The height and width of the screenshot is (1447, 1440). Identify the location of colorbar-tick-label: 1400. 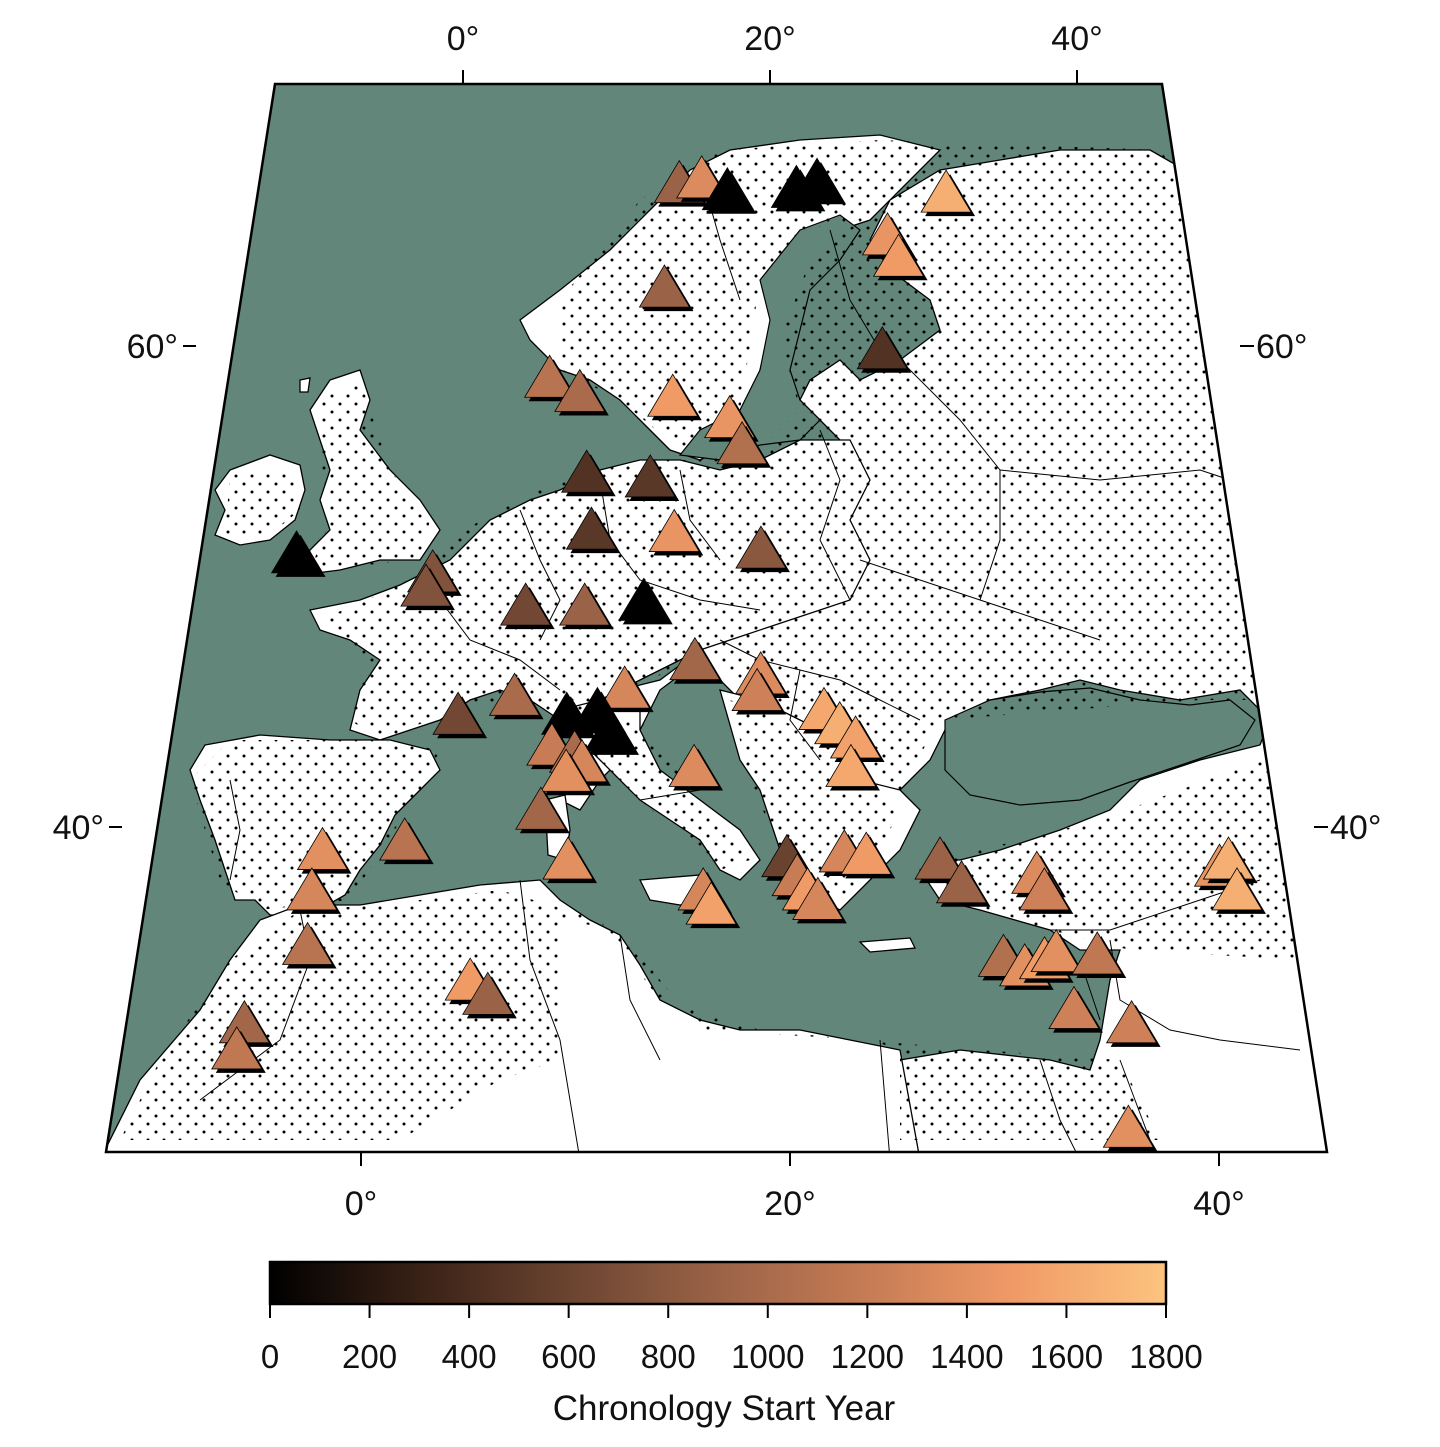
(966, 1356).